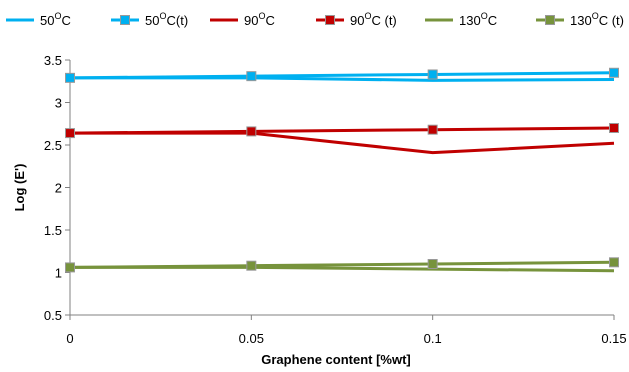 This screenshot has width=629, height=372. What do you see at coordinates (478, 19) in the screenshot?
I see `legend-label: 130OC` at bounding box center [478, 19].